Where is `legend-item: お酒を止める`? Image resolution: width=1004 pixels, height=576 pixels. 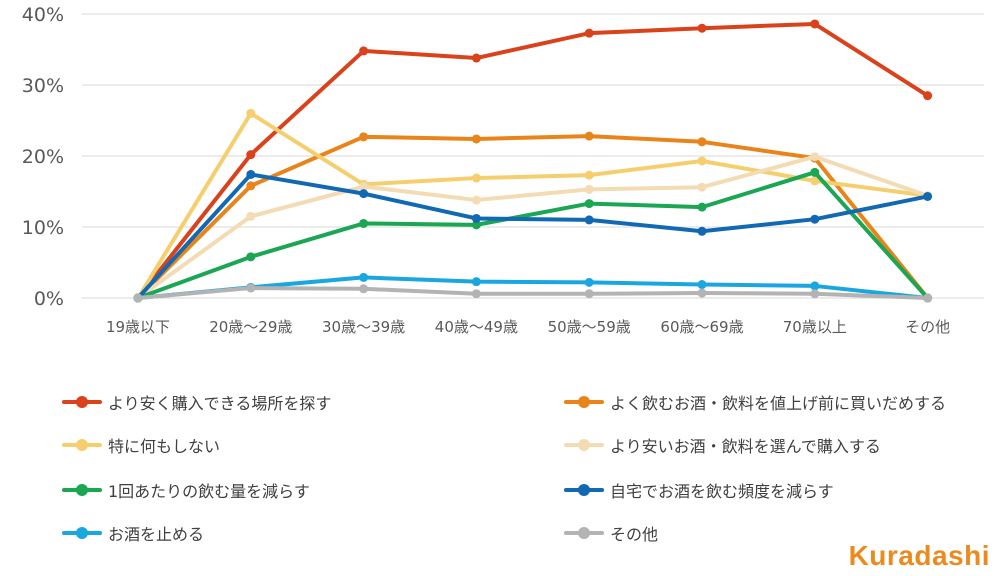 legend-item: お酒を止める is located at coordinates (133, 533).